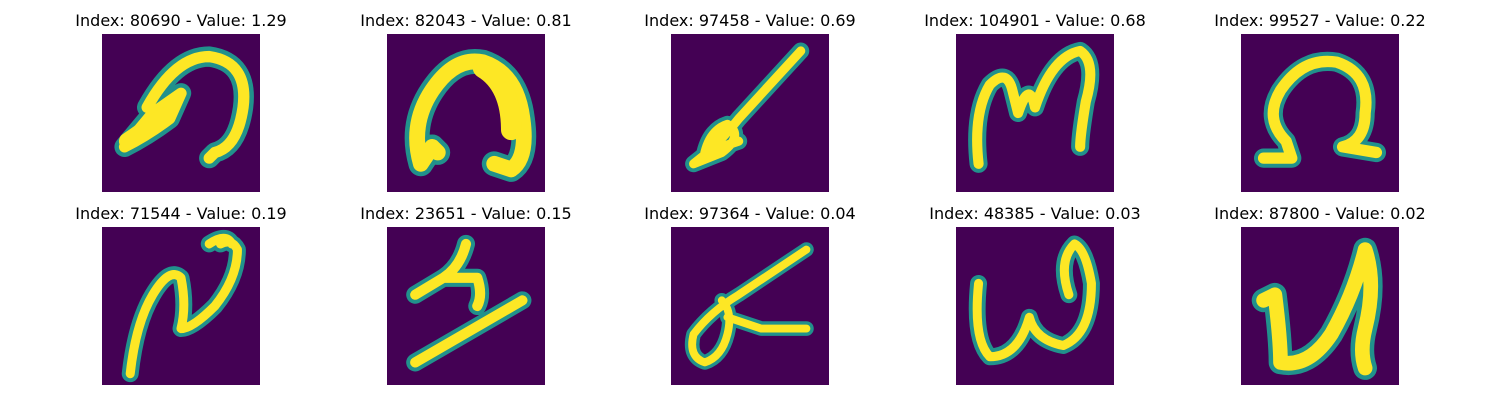 This screenshot has height=400, width=1500. Describe the element at coordinates (1320, 20) in the screenshot. I see `panel-title: Index: 99527 - Value: 0.22` at that location.